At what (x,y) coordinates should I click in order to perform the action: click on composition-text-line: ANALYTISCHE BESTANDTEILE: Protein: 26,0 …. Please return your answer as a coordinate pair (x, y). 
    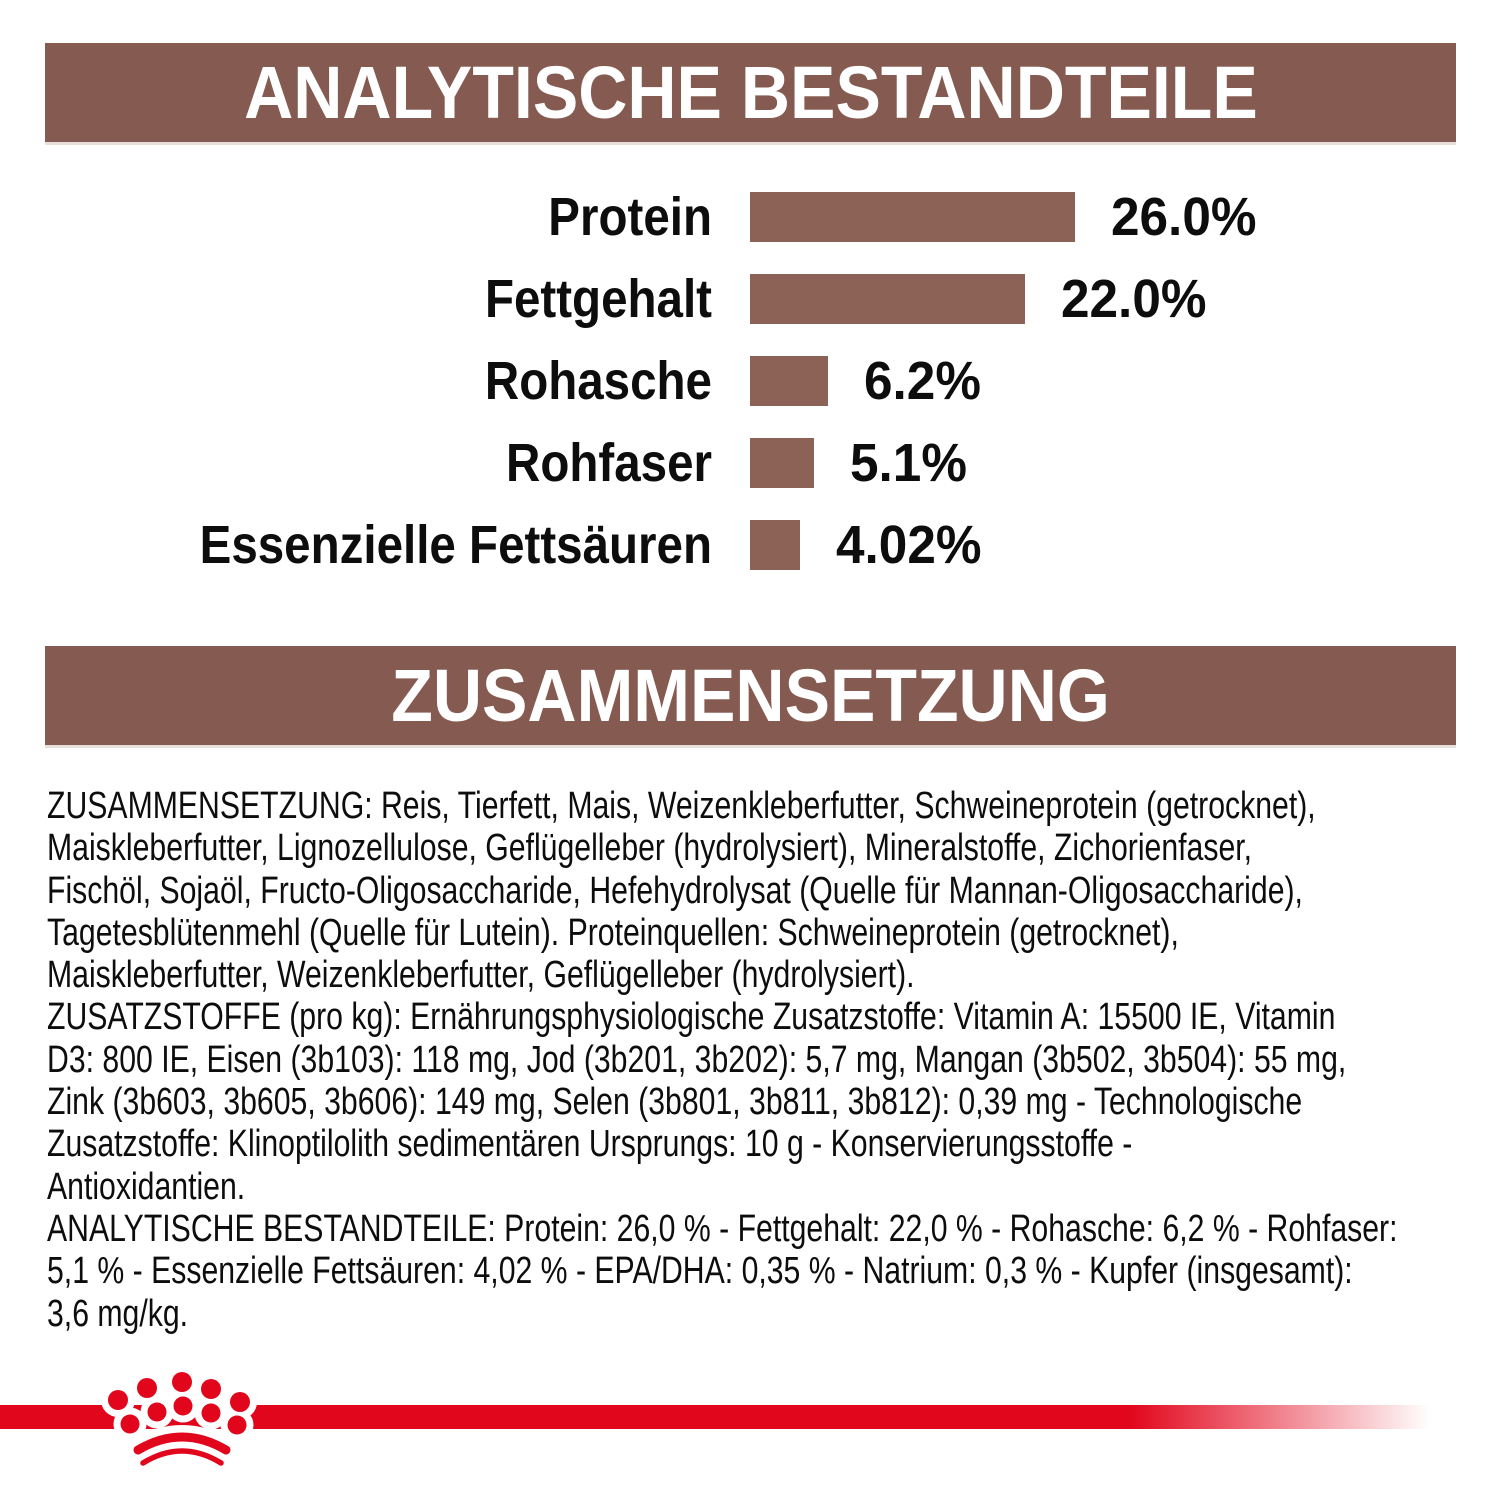
    Looking at the image, I should click on (722, 1228).